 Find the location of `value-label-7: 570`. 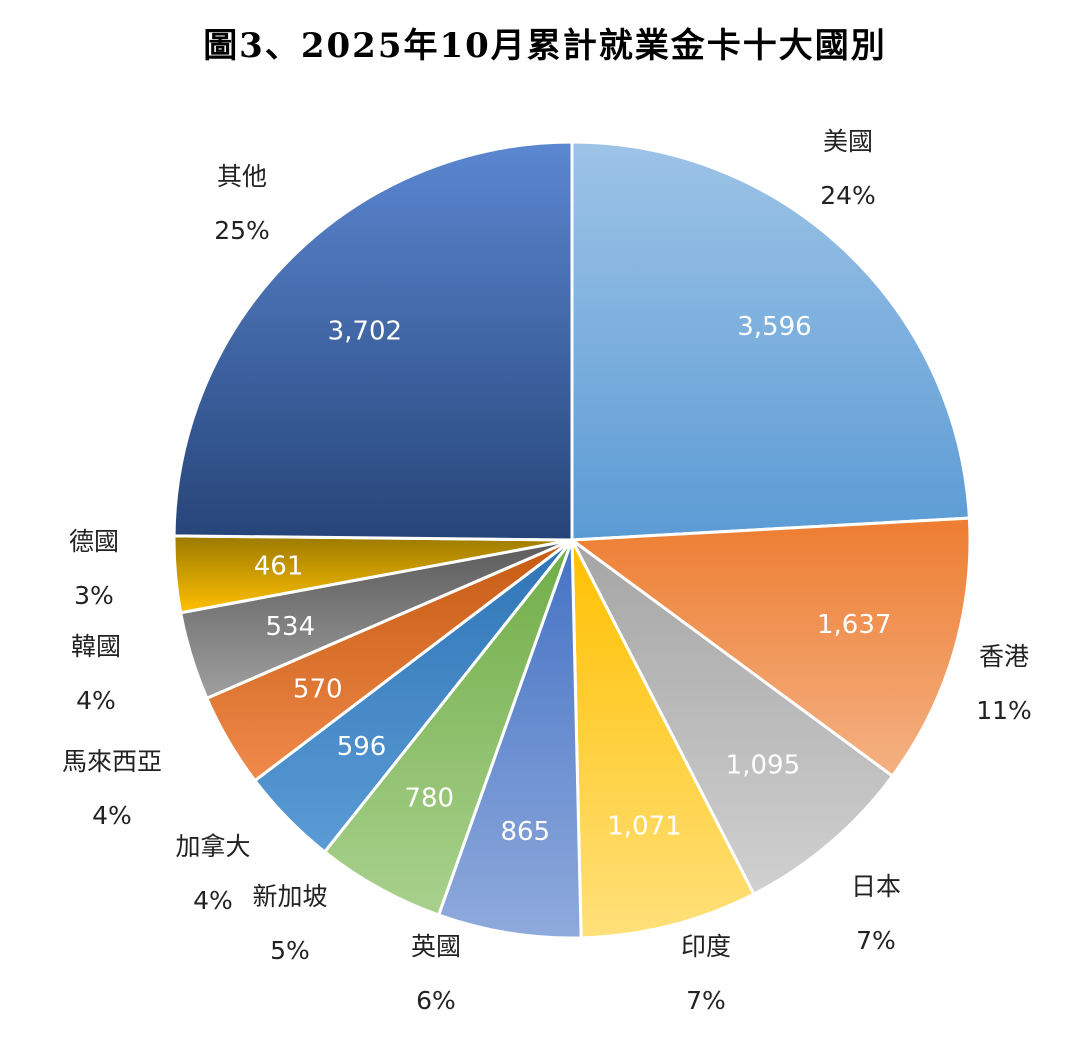

value-label-7: 570 is located at coordinates (318, 690).